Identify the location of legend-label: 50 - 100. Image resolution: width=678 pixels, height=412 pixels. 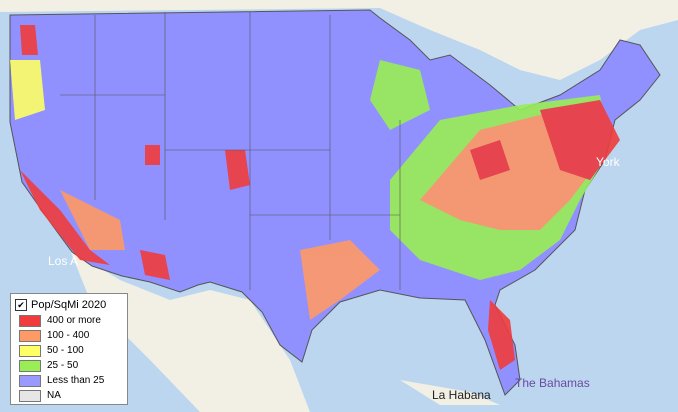
(65, 350).